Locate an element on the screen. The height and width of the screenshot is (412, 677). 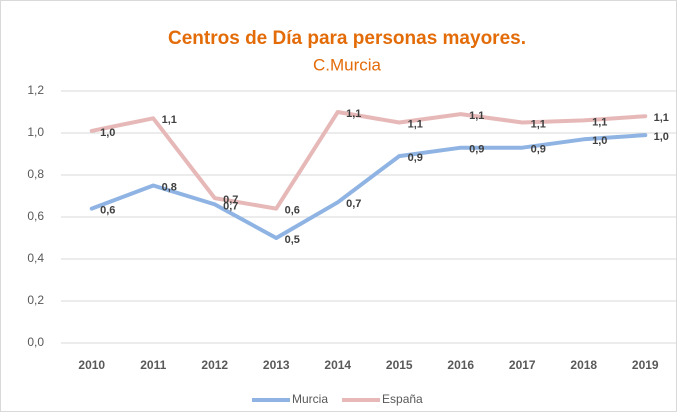
x-tick-label: 2013 is located at coordinates (276, 365).